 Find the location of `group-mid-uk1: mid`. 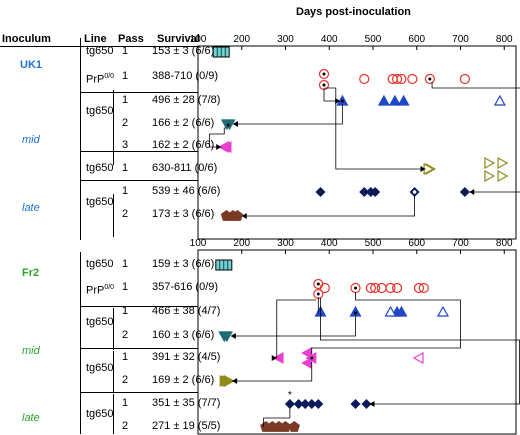

group-mid-uk1: mid is located at coordinates (31, 140).